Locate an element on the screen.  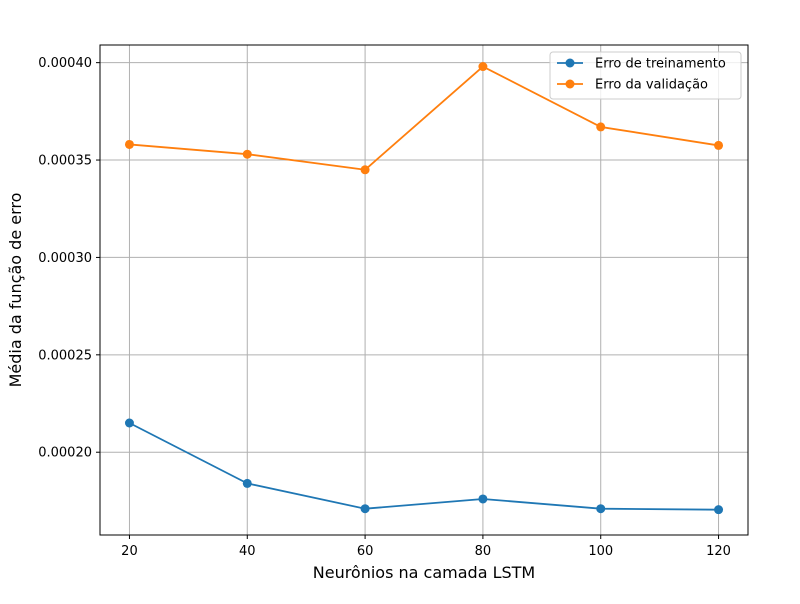
legend-label: Erro da validação is located at coordinates (651, 85).